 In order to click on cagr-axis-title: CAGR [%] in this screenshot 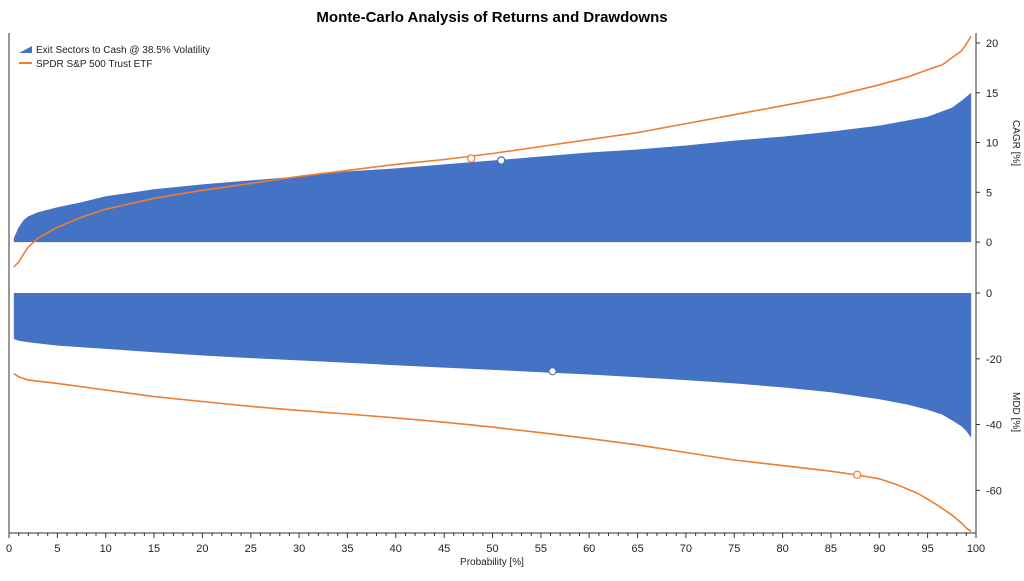, I will do `click(1015, 143)`.